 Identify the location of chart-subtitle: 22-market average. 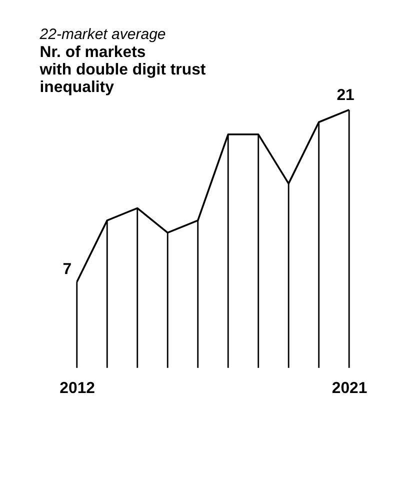
(102, 35).